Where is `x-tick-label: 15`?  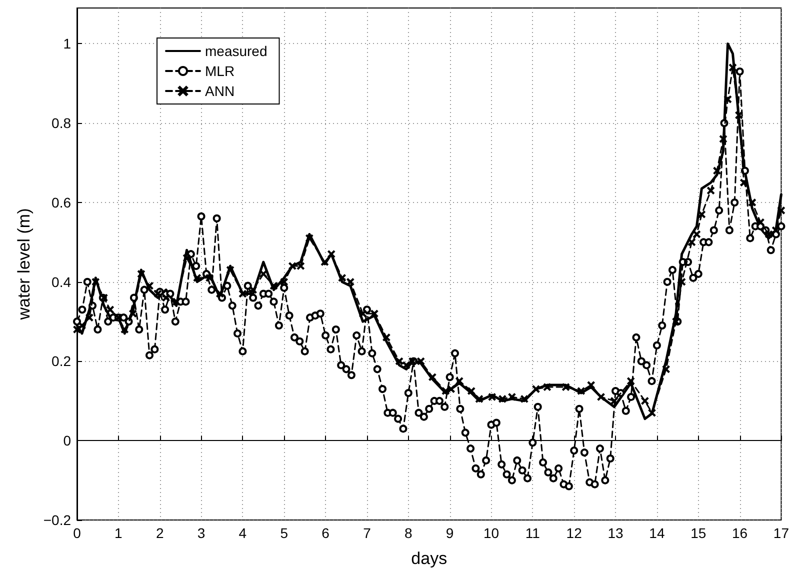
x-tick-label: 15 is located at coordinates (698, 533).